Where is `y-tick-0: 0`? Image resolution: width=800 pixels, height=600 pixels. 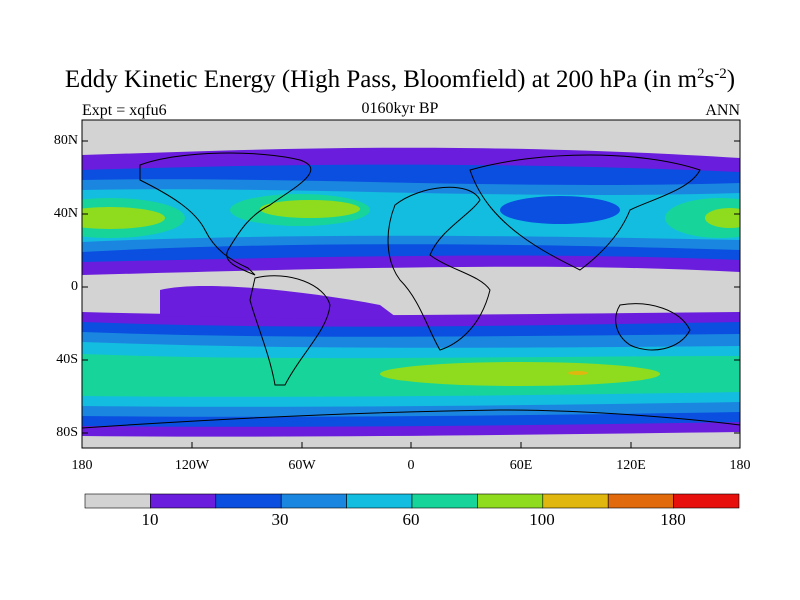
y-tick-0: 0 is located at coordinates (74, 286).